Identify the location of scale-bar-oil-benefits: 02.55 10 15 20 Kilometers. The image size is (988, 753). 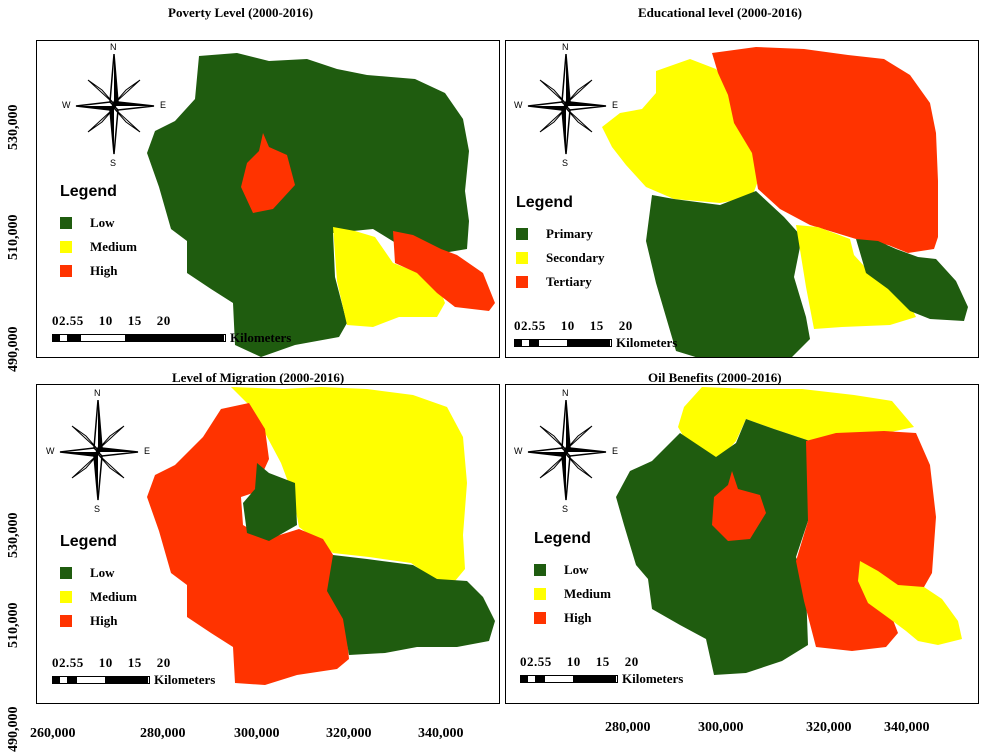
(601, 670).